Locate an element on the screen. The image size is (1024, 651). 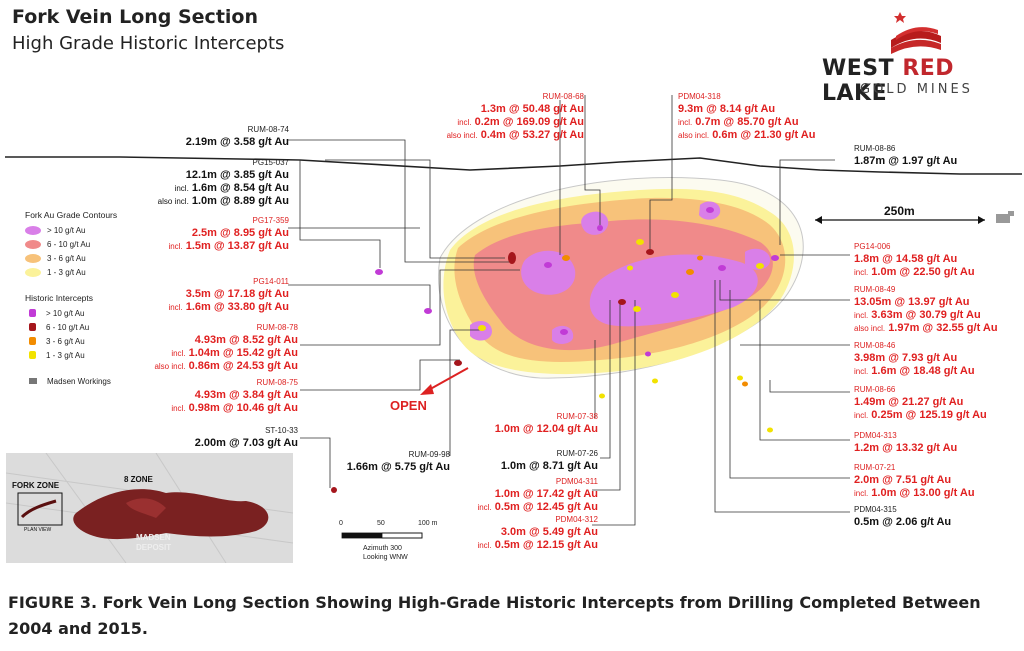
logo-word-red: RED is located at coordinates (928, 68).